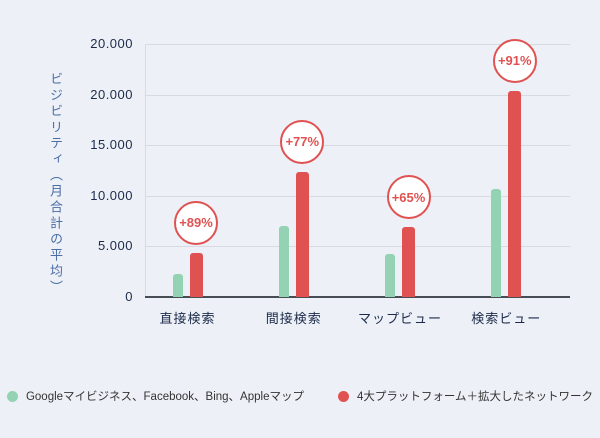 The image size is (600, 438). Describe the element at coordinates (145, 170) in the screenshot. I see `y-axis-line` at that location.